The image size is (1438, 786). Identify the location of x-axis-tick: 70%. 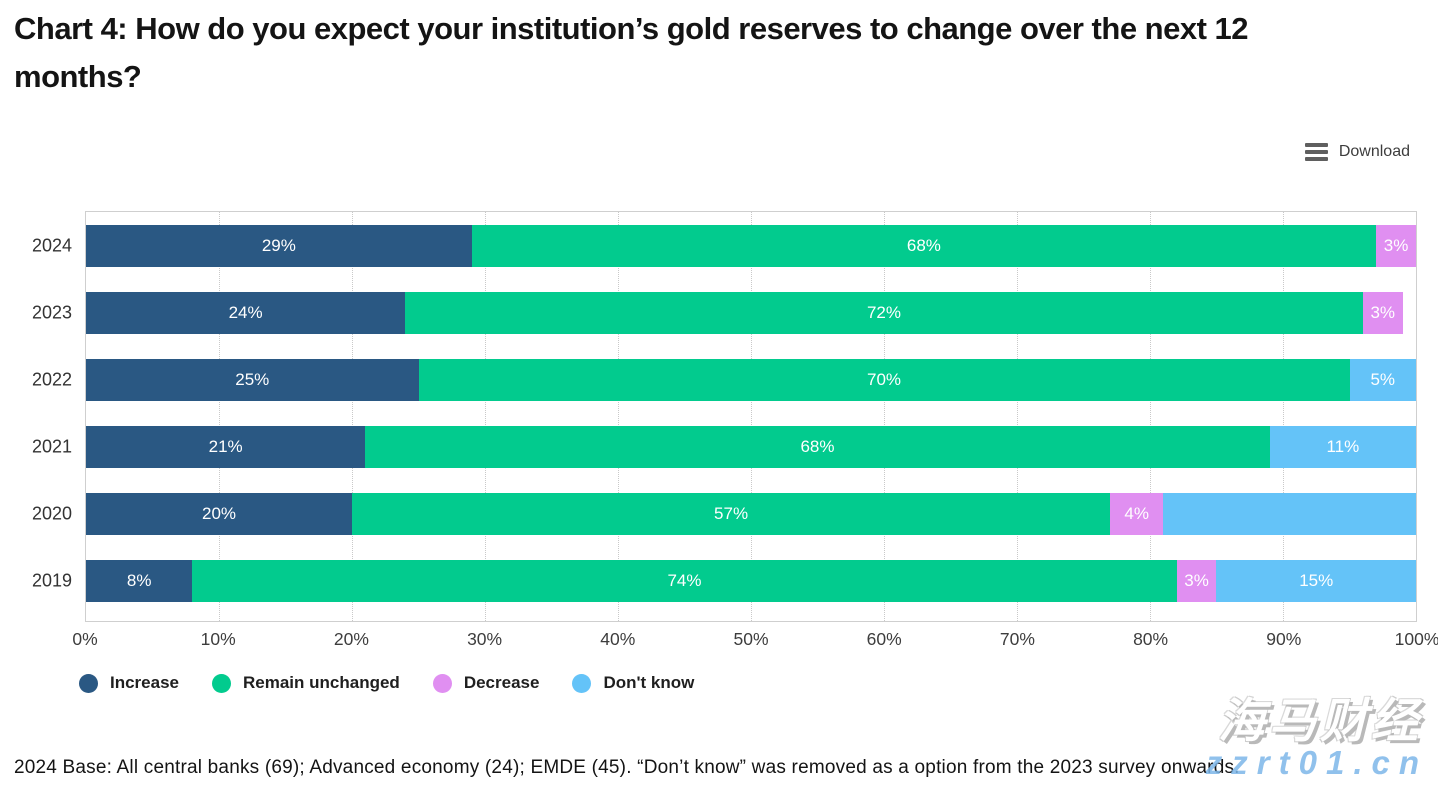
(1017, 639).